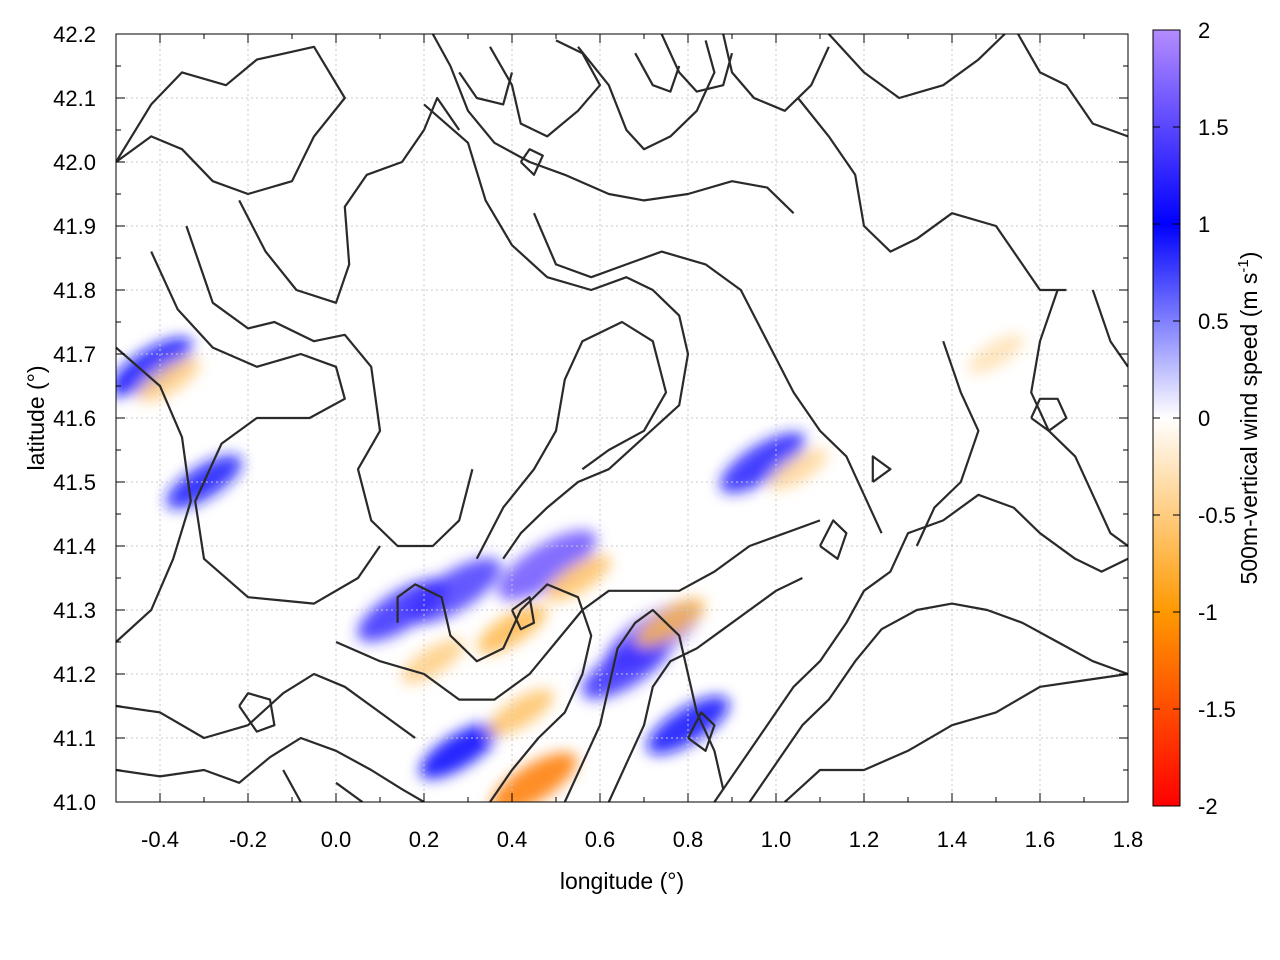 Image resolution: width=1280 pixels, height=960 pixels. I want to click on x-tick-label: 0.4, so click(512, 839).